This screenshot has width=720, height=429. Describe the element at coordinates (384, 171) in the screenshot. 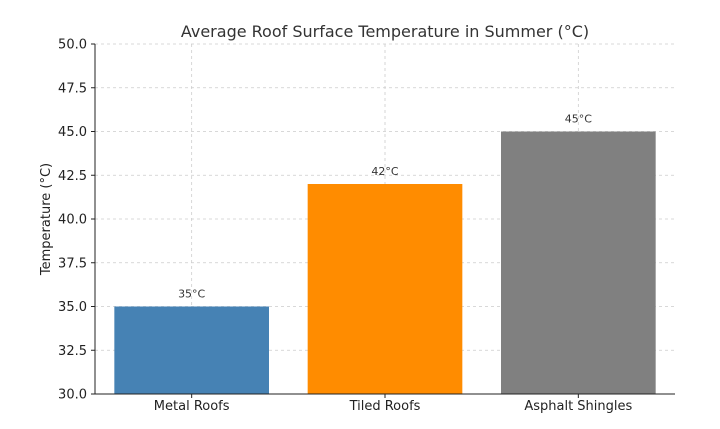

I see `bar-value-label: 42°C` at that location.